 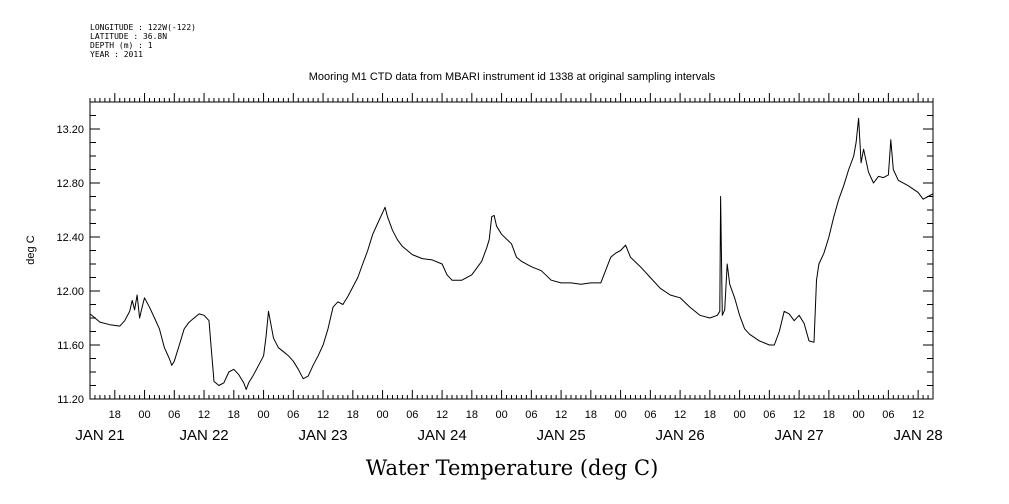 I want to click on x-axis-label: Water Temperature (deg C), so click(x=512, y=468).